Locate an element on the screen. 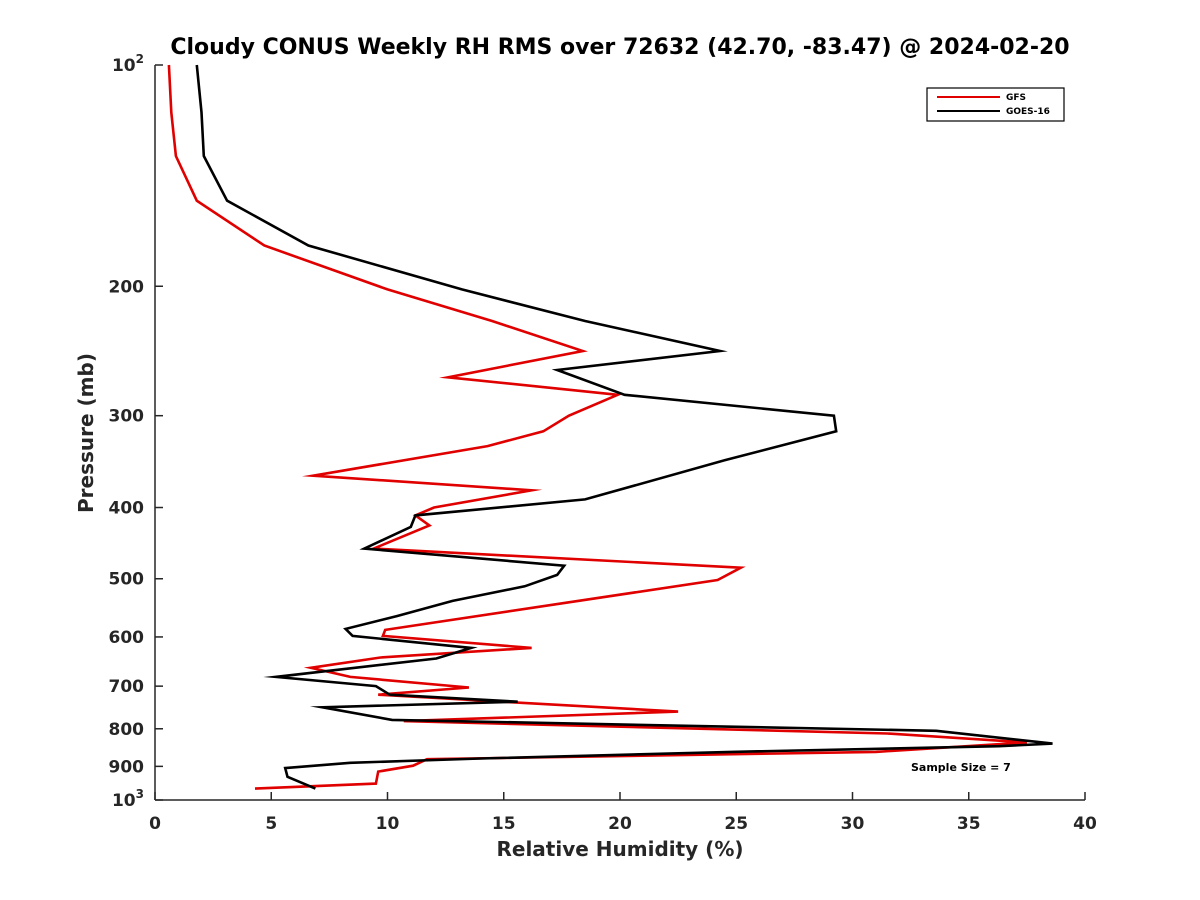 The height and width of the screenshot is (900, 1200). legend: GFS GOES-16 is located at coordinates (995, 104).